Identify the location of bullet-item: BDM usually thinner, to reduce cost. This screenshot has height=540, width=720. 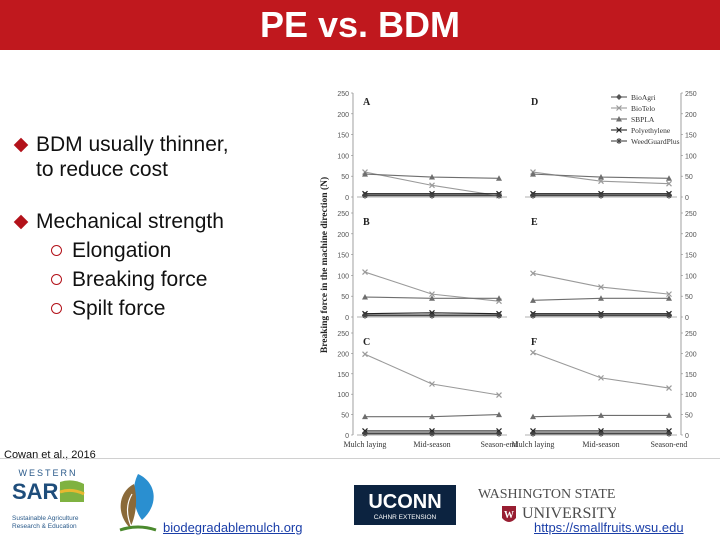
(157, 157).